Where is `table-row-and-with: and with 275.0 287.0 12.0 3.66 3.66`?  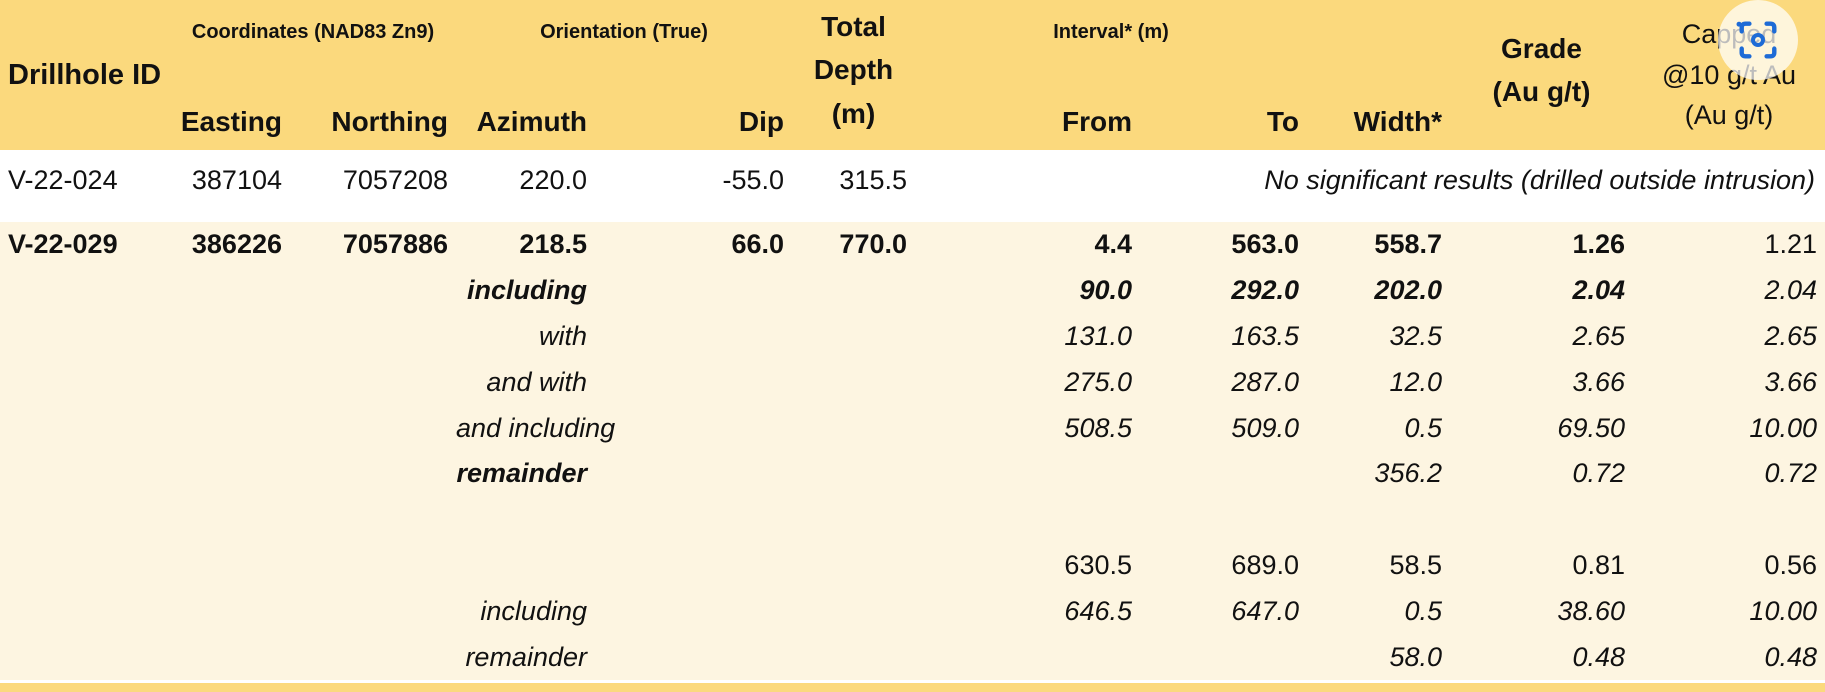
table-row-and-with: and with 275.0 287.0 12.0 3.66 3.66 is located at coordinates (912, 382).